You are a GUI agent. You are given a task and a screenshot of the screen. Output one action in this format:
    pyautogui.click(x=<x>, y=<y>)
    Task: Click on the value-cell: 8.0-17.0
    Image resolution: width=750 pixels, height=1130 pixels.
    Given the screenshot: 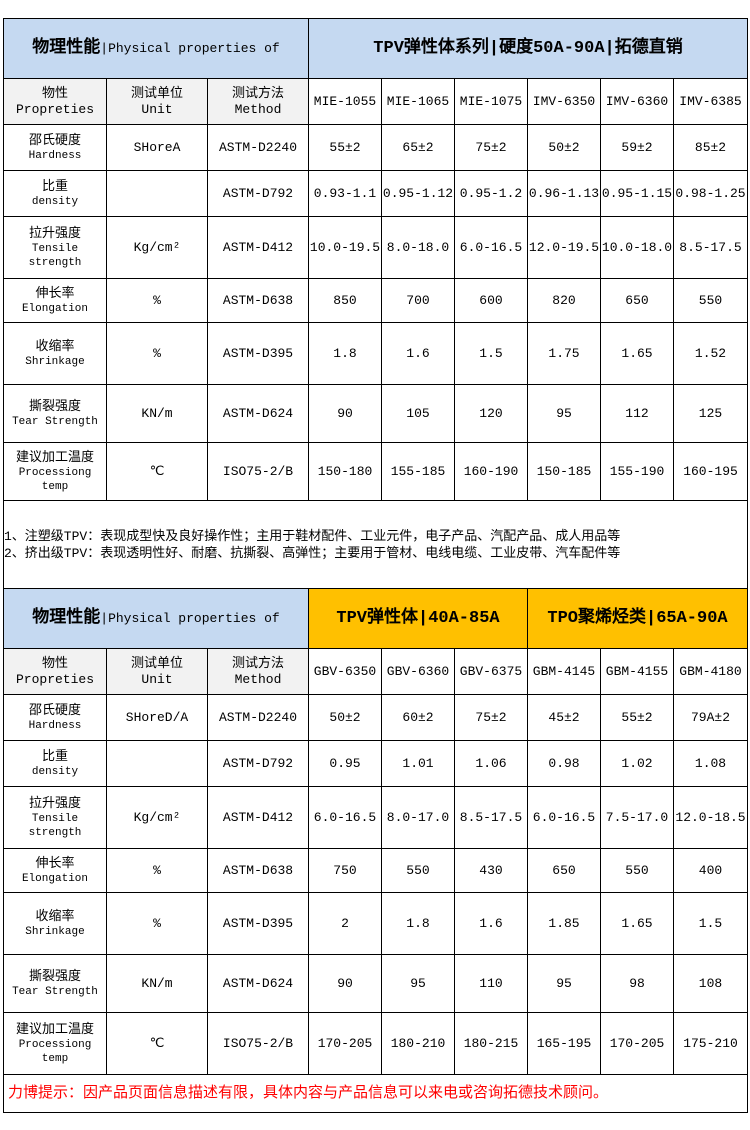 What is the action you would take?
    pyautogui.click(x=418, y=817)
    